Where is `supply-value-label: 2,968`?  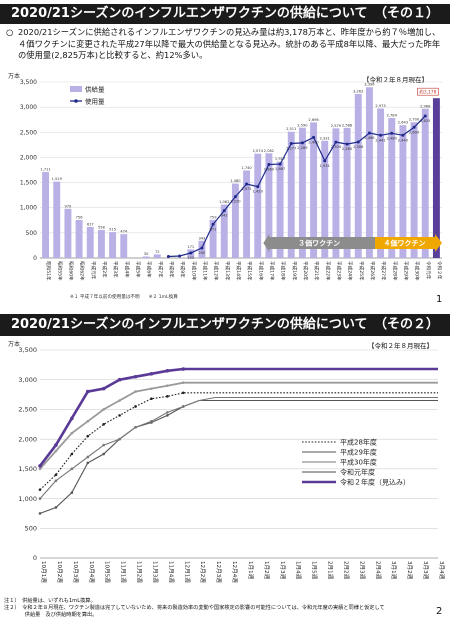 supply-value-label: 2,968 is located at coordinates (425, 106).